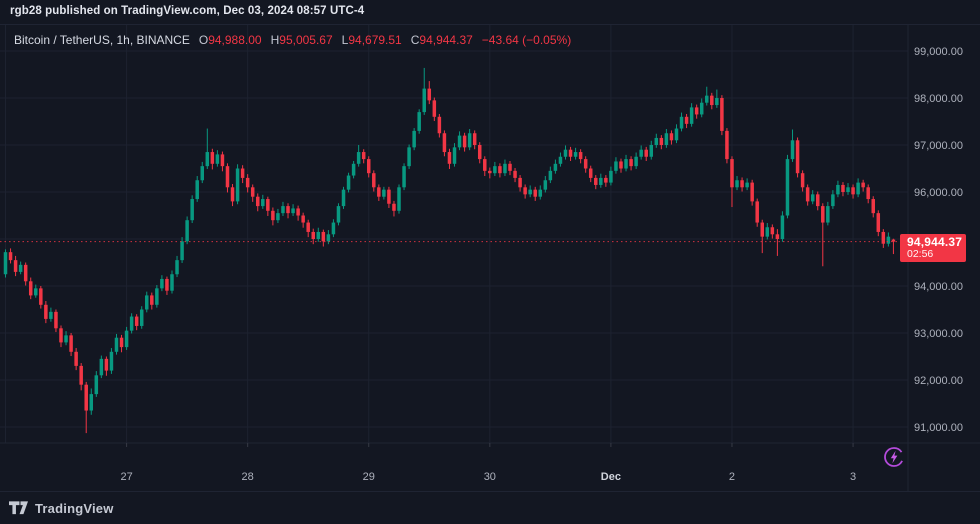 The height and width of the screenshot is (524, 980). What do you see at coordinates (938, 52) in the screenshot?
I see `price-axis-label: 99,000.00` at bounding box center [938, 52].